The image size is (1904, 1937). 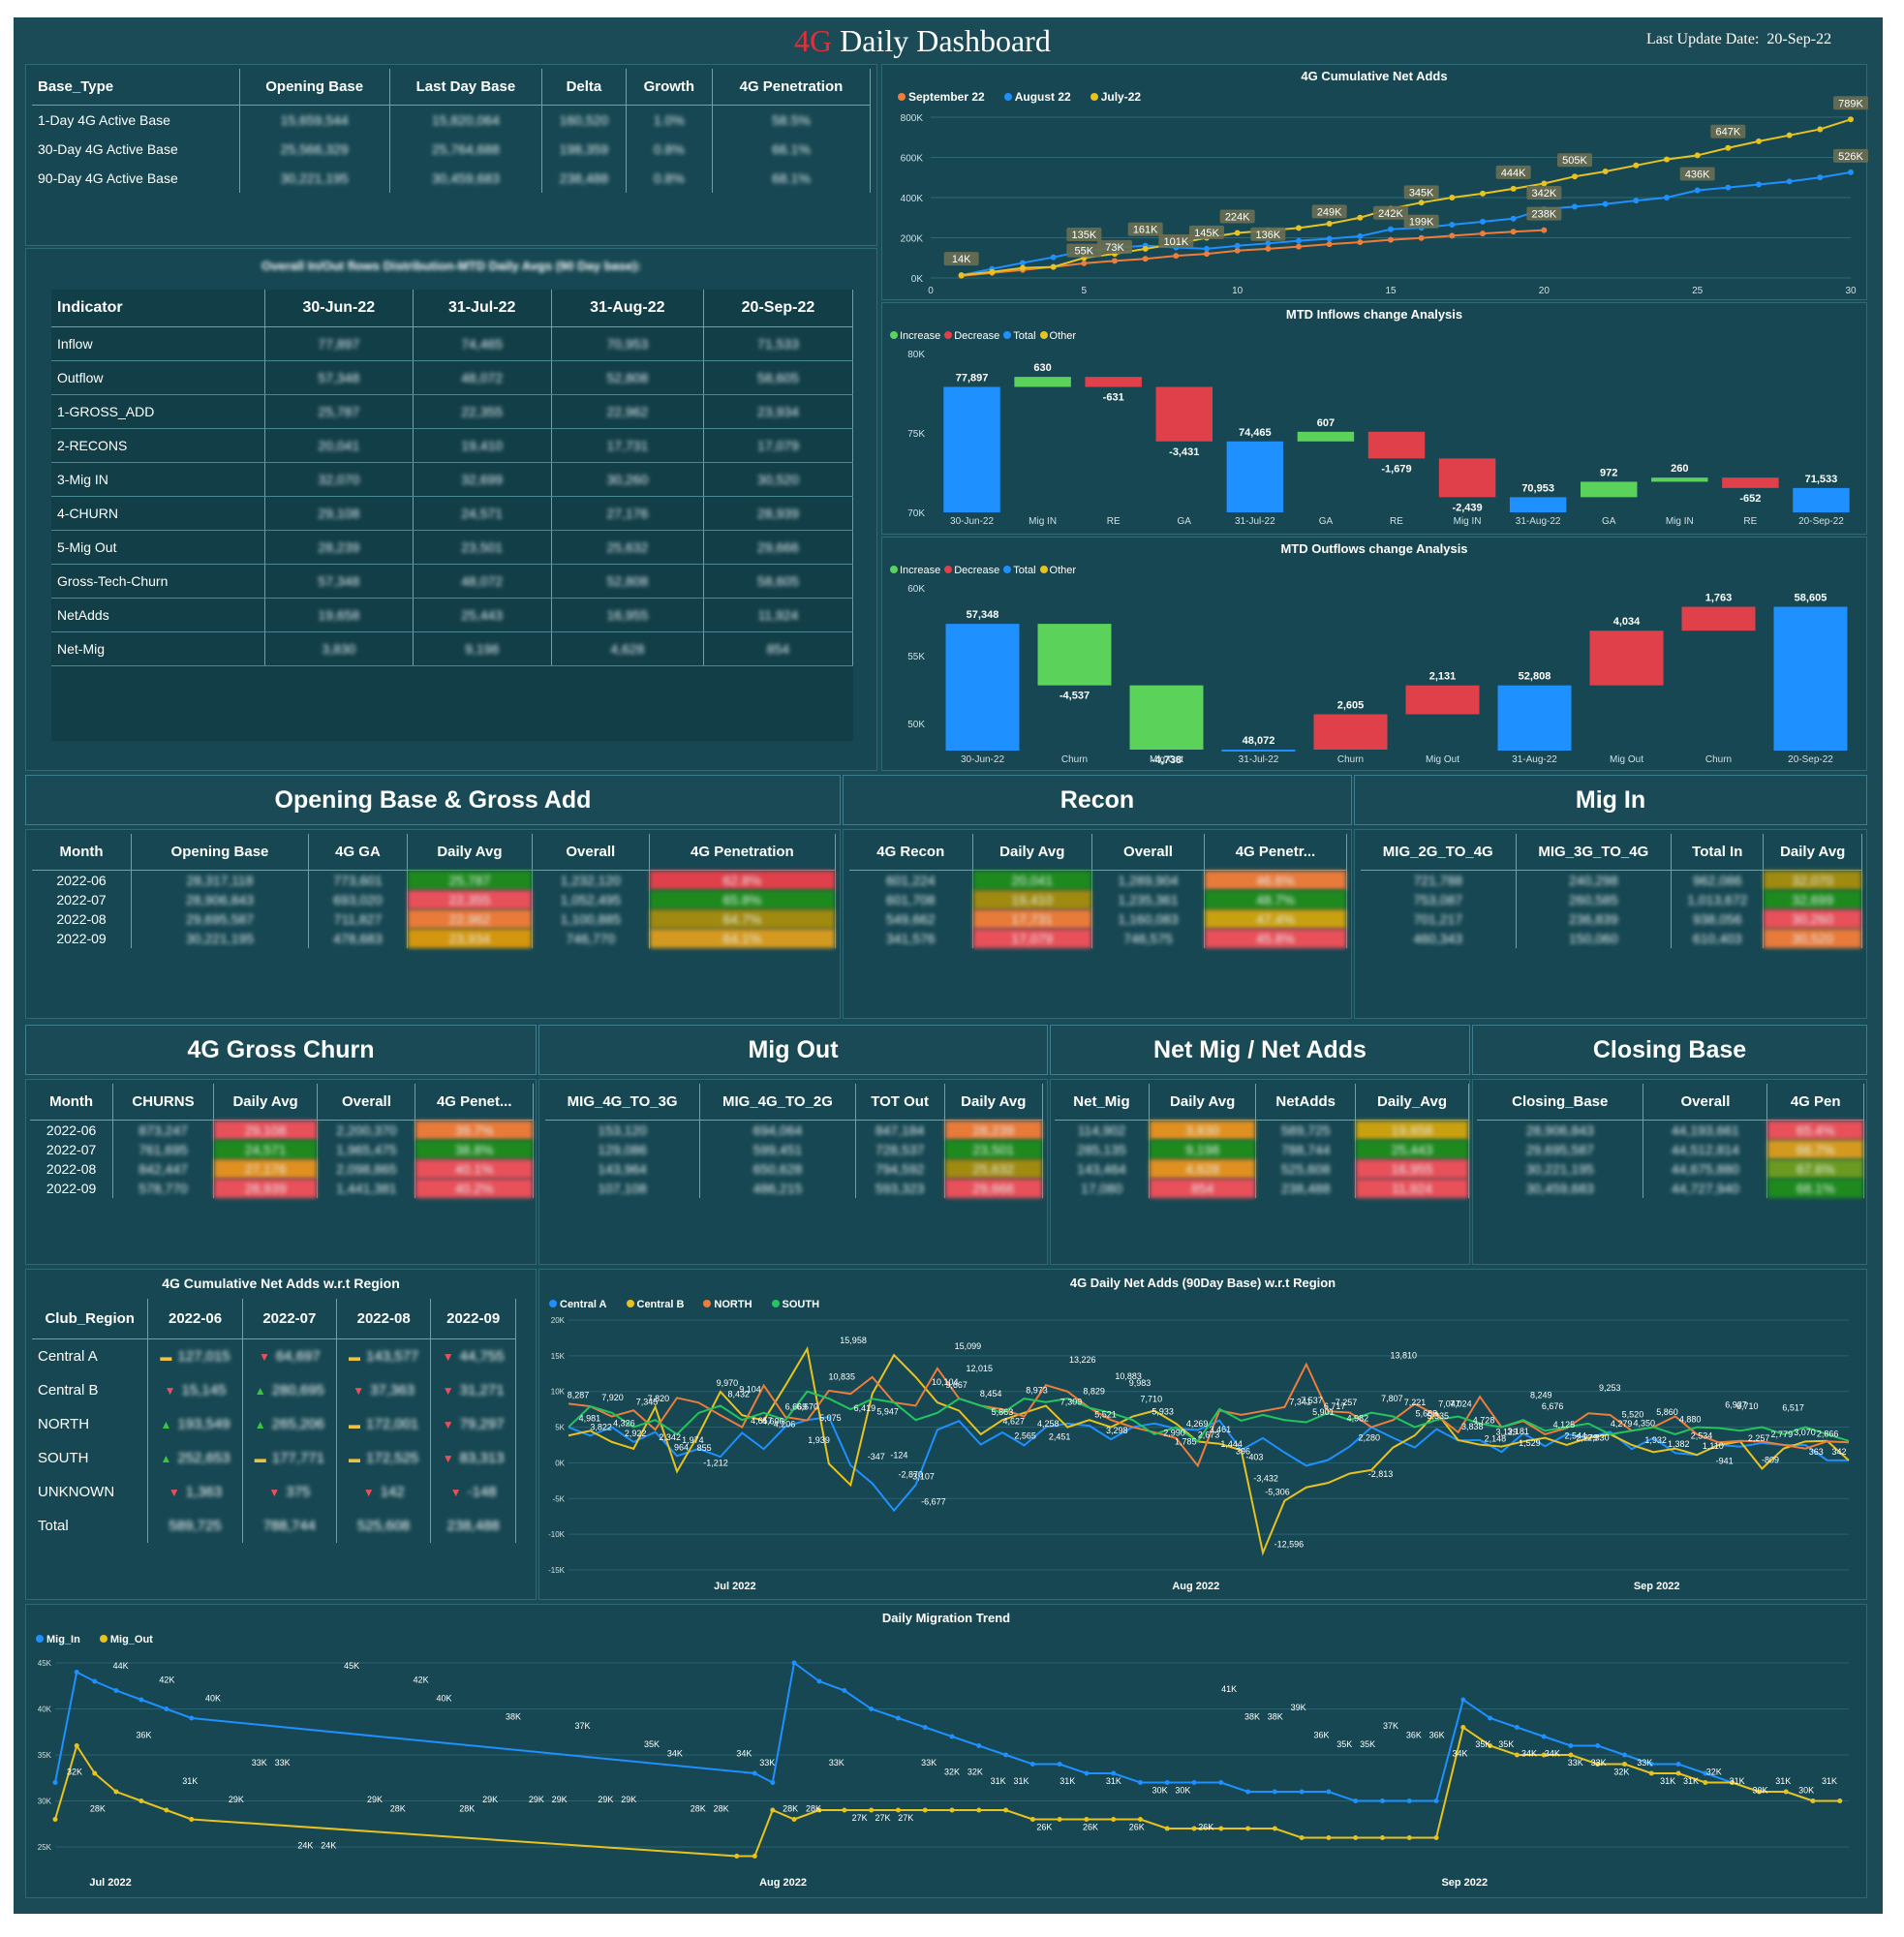 I want to click on column-header: Club_Region, so click(x=91, y=1319).